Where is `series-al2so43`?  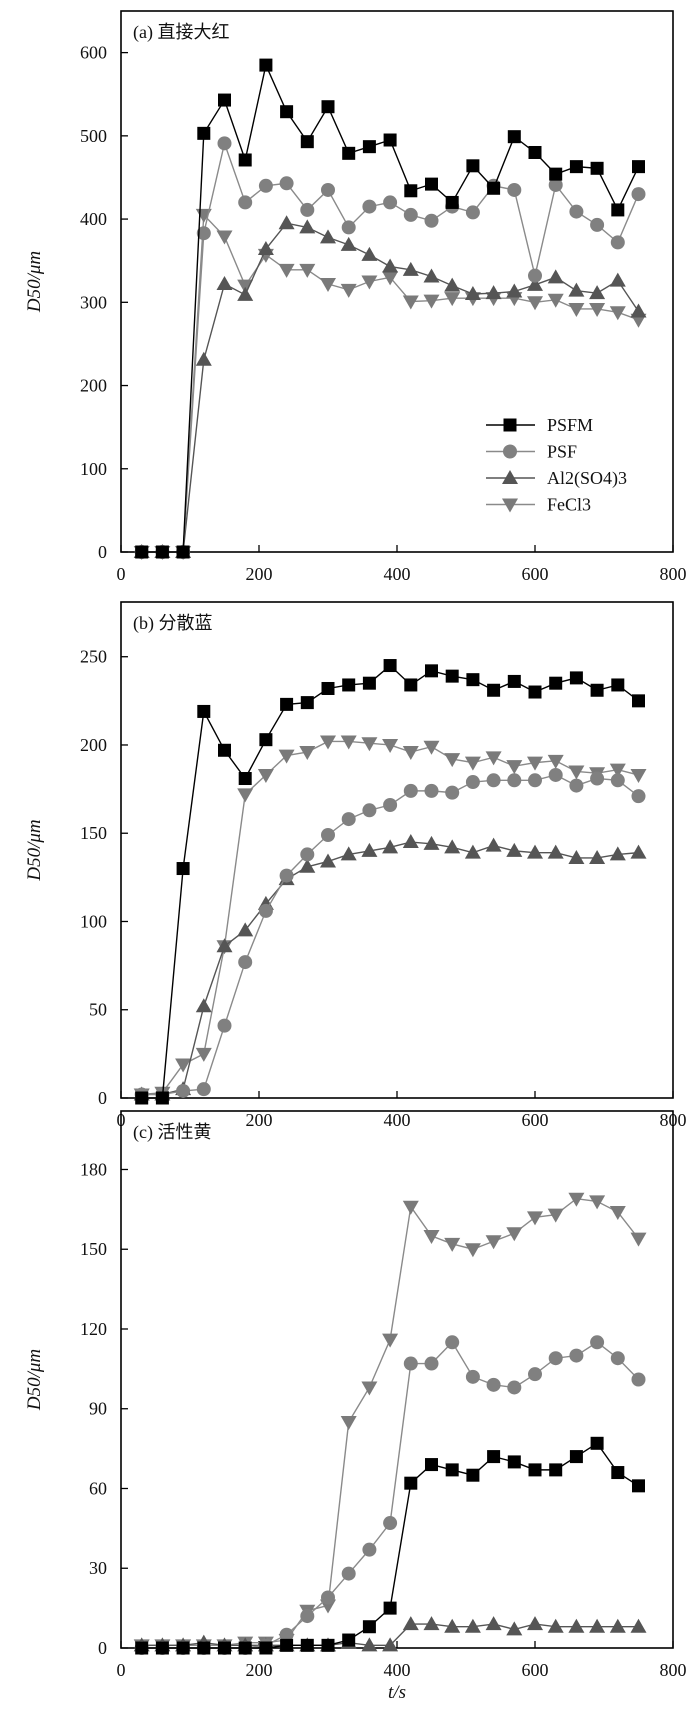
series-al2so43 is located at coordinates (390, 967).